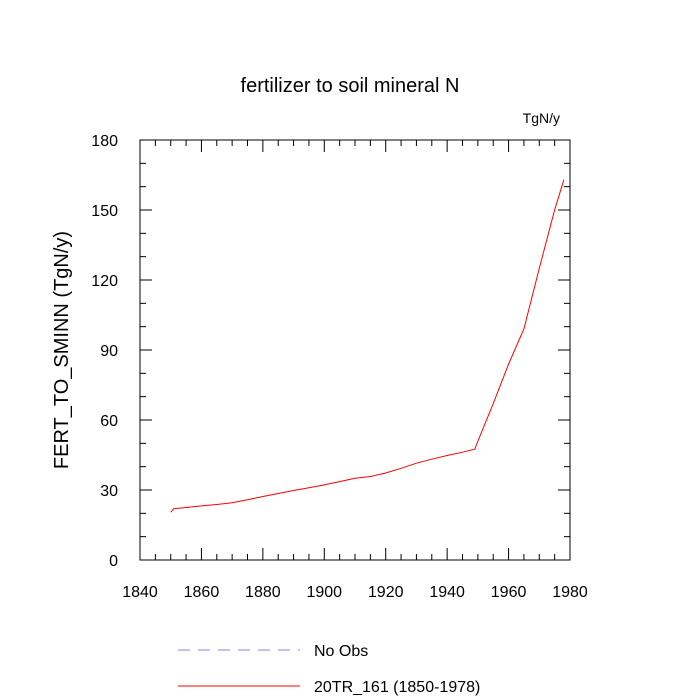 The height and width of the screenshot is (700, 700). What do you see at coordinates (341, 651) in the screenshot?
I see `legend-label: No Obs` at bounding box center [341, 651].